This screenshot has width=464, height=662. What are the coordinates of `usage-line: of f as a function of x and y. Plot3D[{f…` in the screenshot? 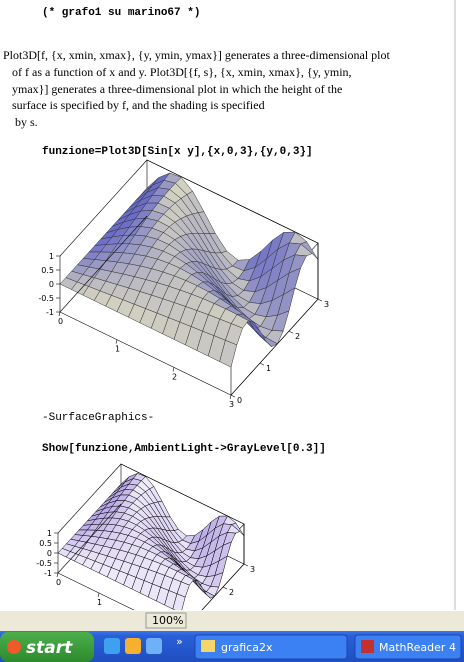 It's located at (182, 72).